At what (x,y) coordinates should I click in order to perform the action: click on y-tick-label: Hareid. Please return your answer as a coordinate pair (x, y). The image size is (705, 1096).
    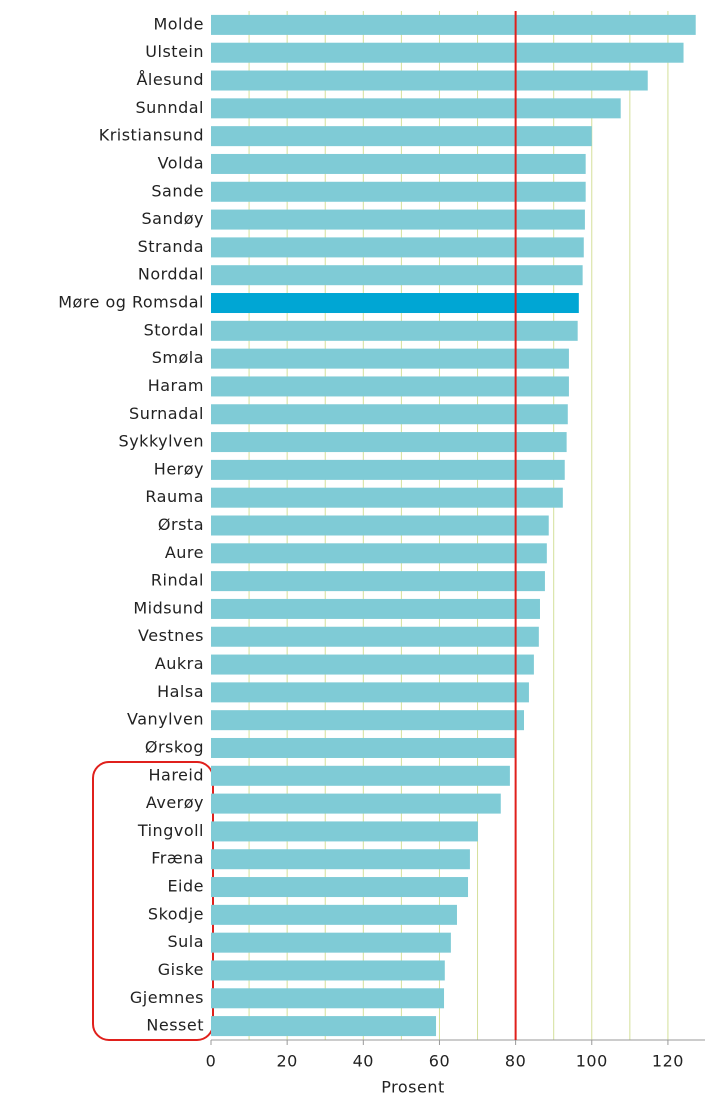
    Looking at the image, I should click on (176, 774).